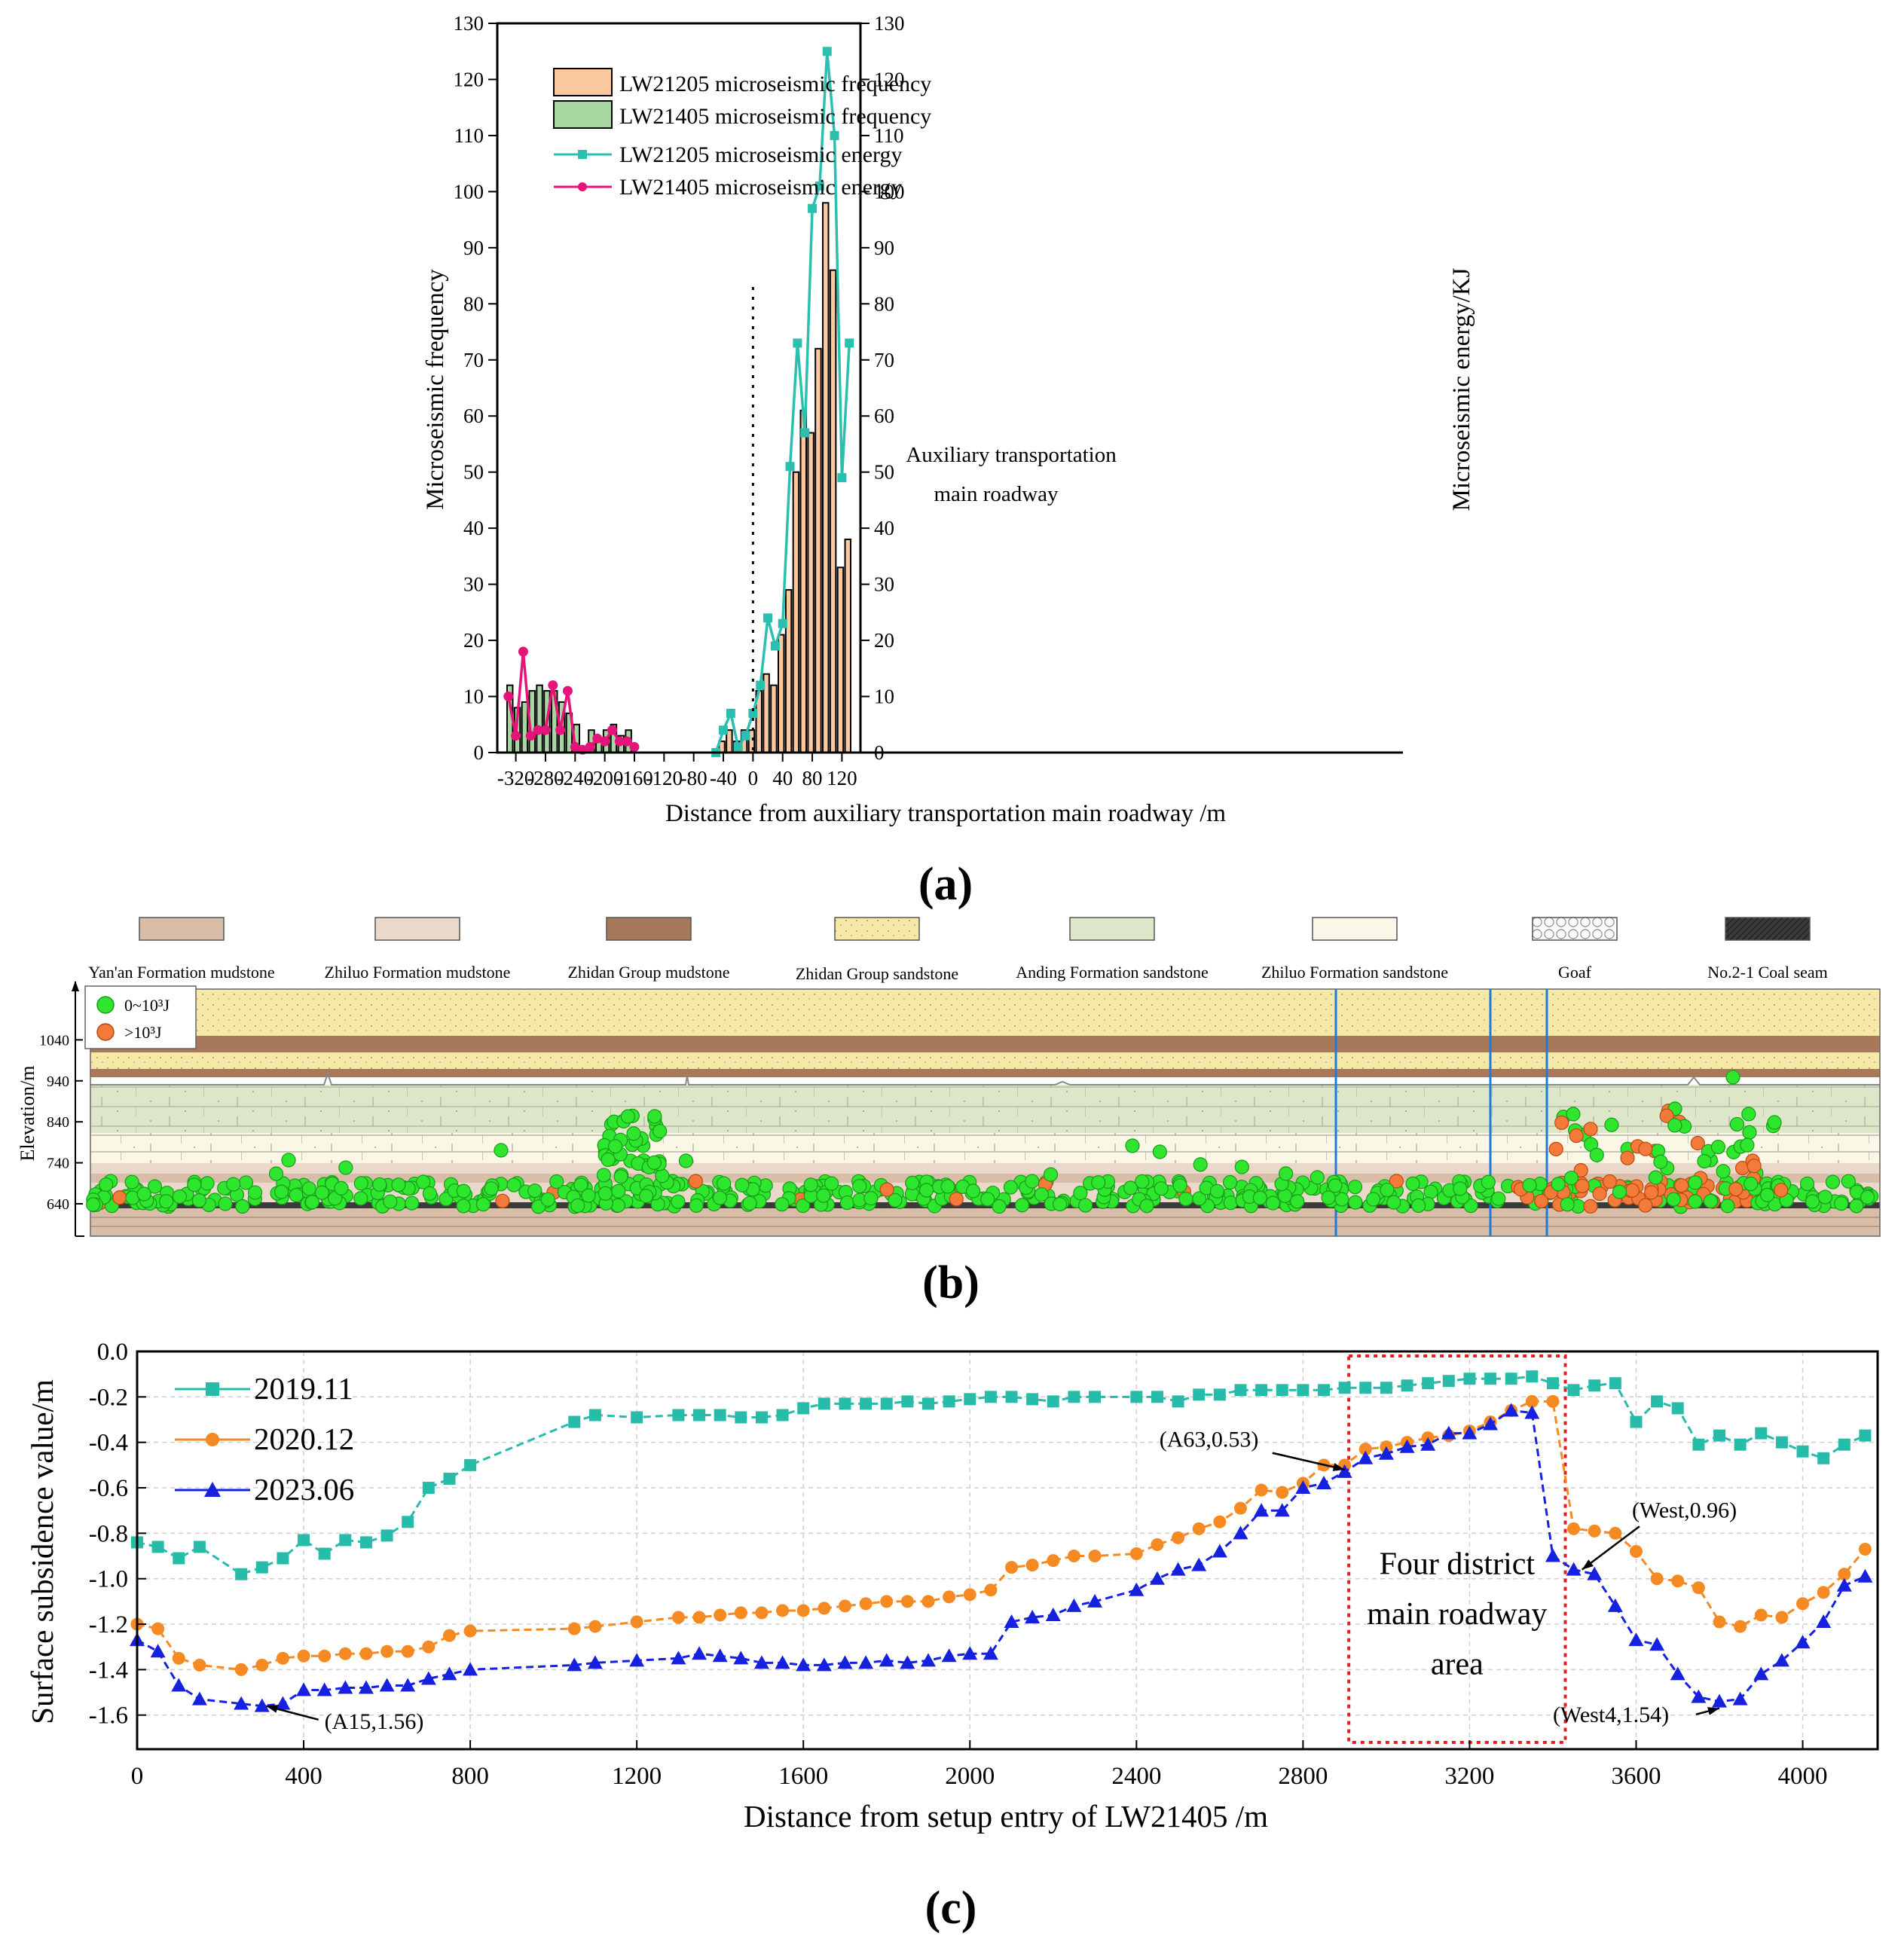  What do you see at coordinates (648, 973) in the screenshot?
I see `label-zhidan-mudstone: Zhidan Group mudstone` at bounding box center [648, 973].